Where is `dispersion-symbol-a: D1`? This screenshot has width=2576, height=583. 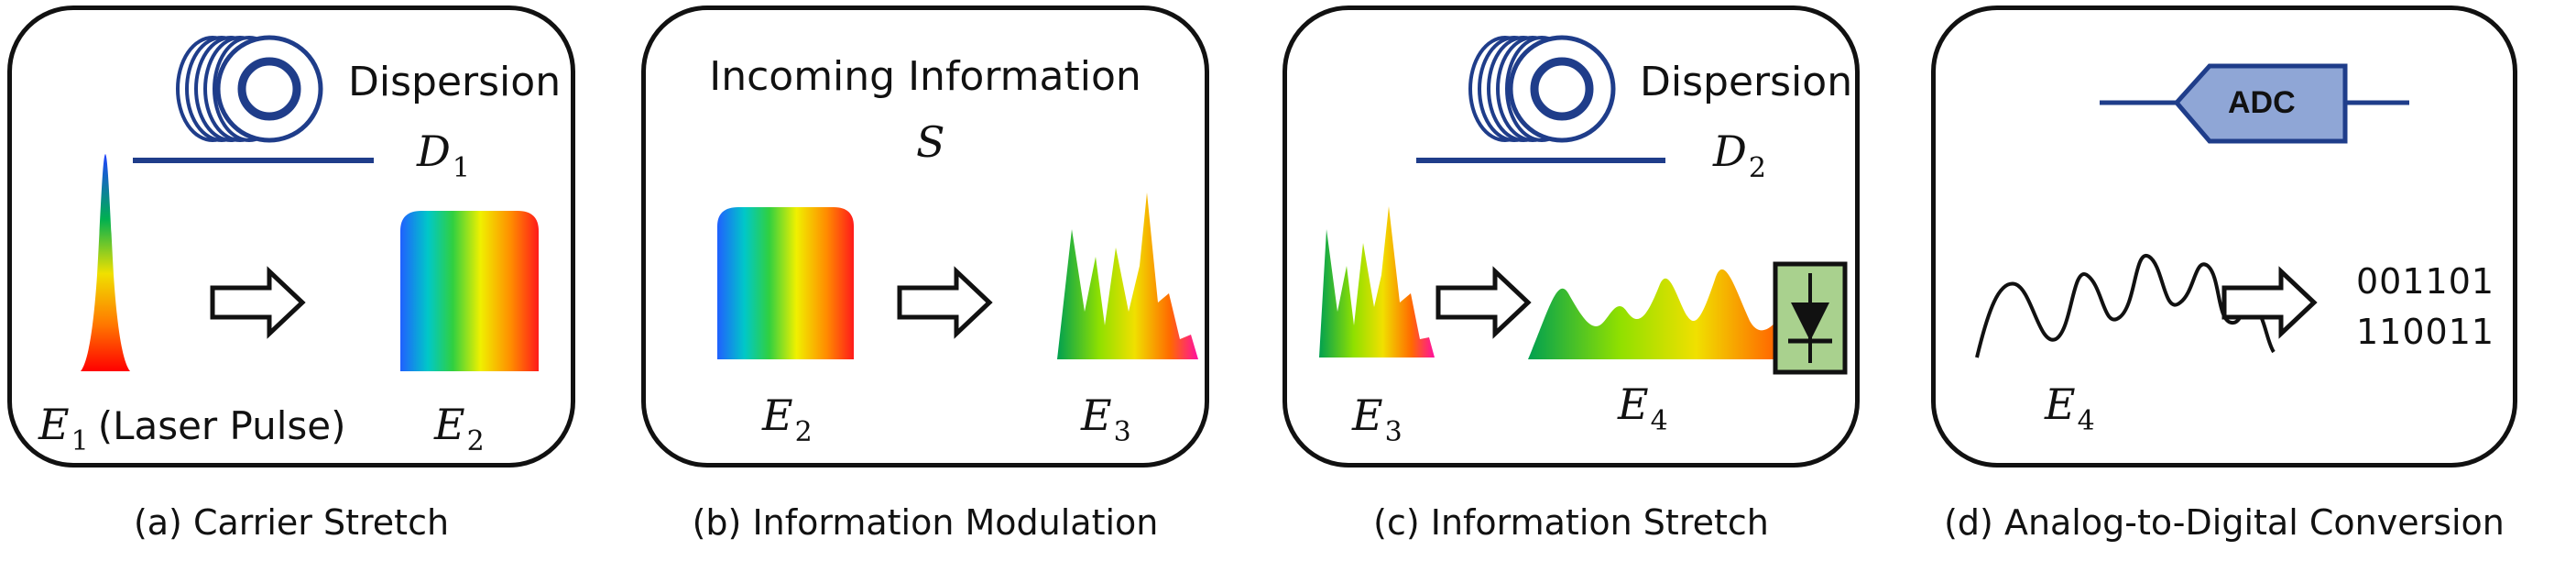 dispersion-symbol-a: D1 is located at coordinates (444, 155).